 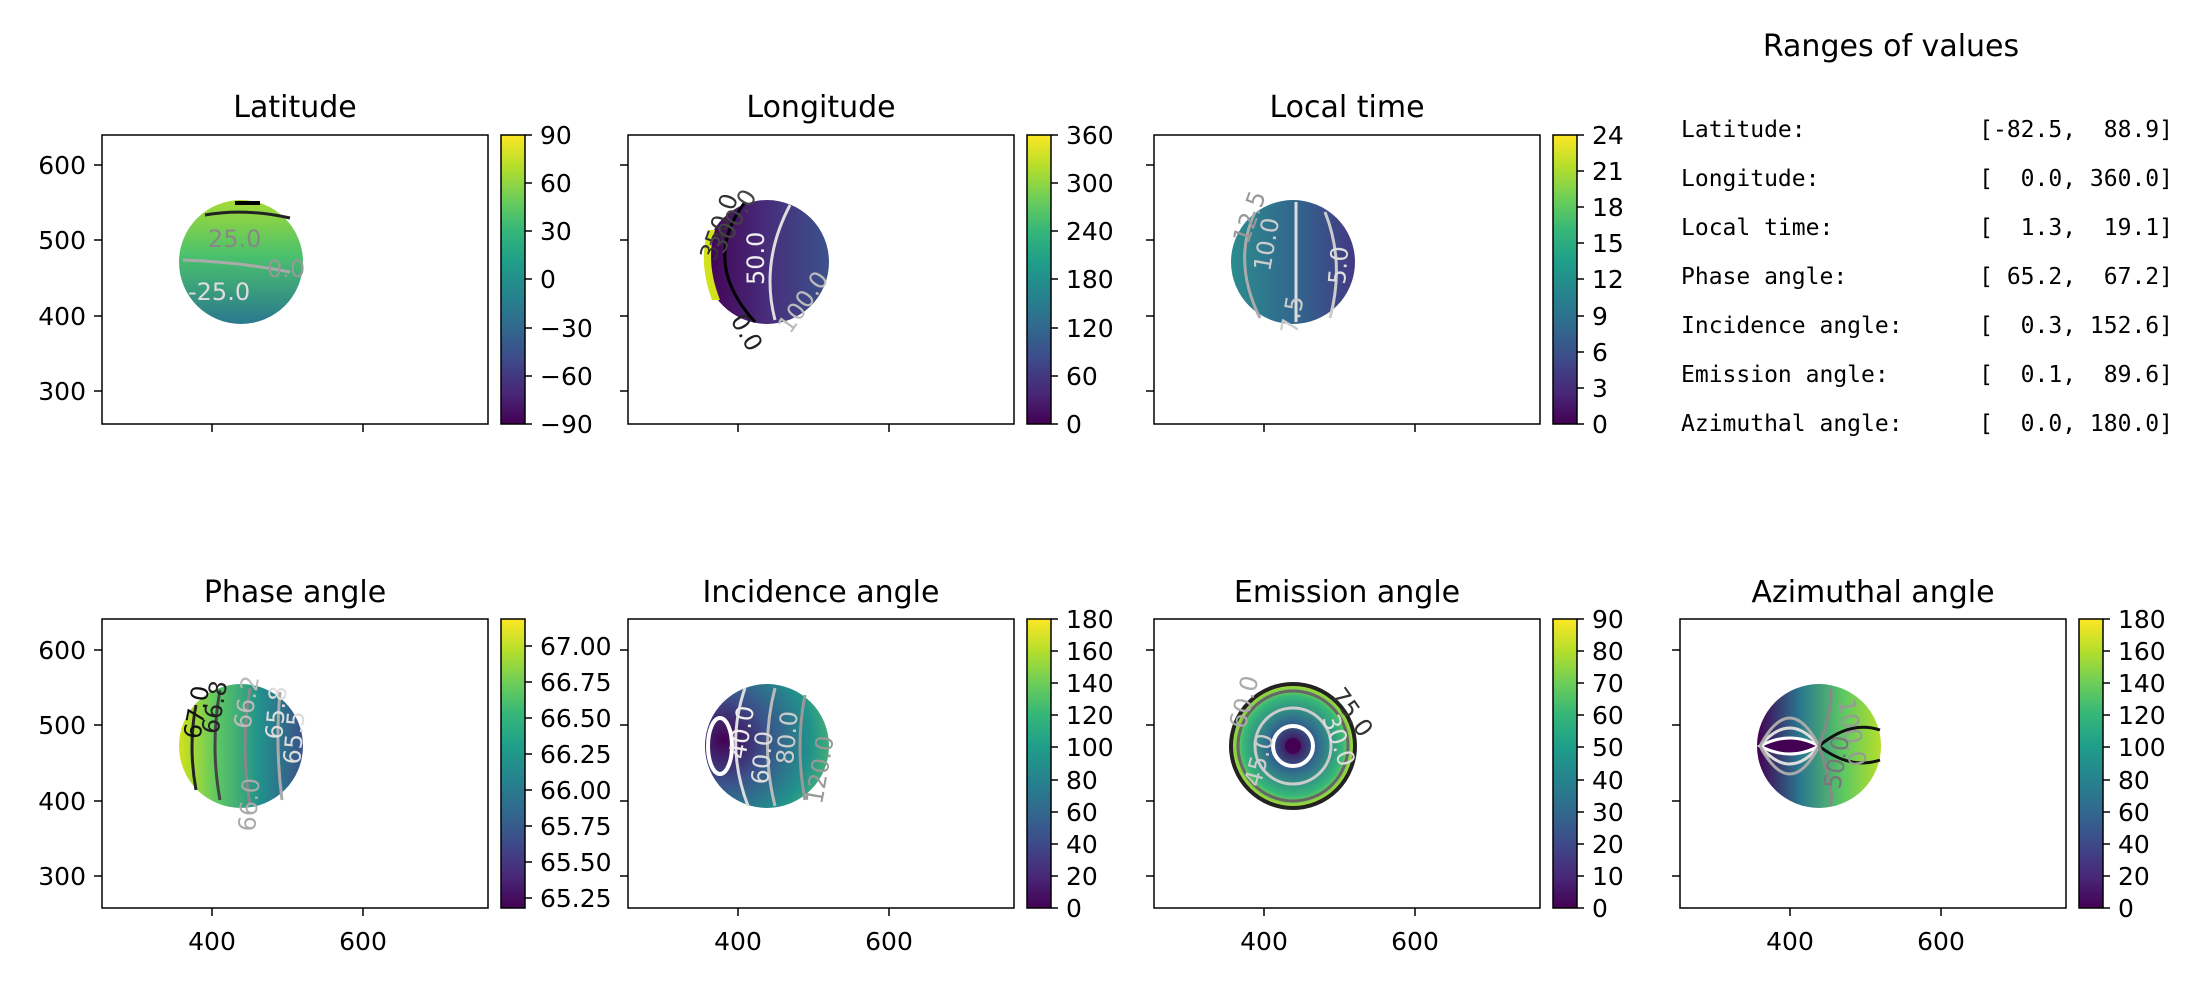 What do you see at coordinates (1293, 262) in the screenshot?
I see `disk-map` at bounding box center [1293, 262].